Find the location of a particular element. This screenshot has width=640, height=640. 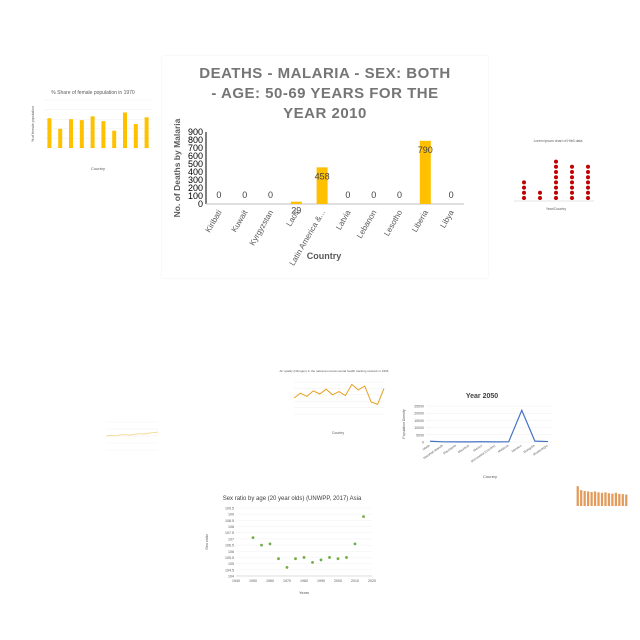

malaria-title-line-2: - AGE: 50-69 YEARS FOR THE is located at coordinates (325, 93).